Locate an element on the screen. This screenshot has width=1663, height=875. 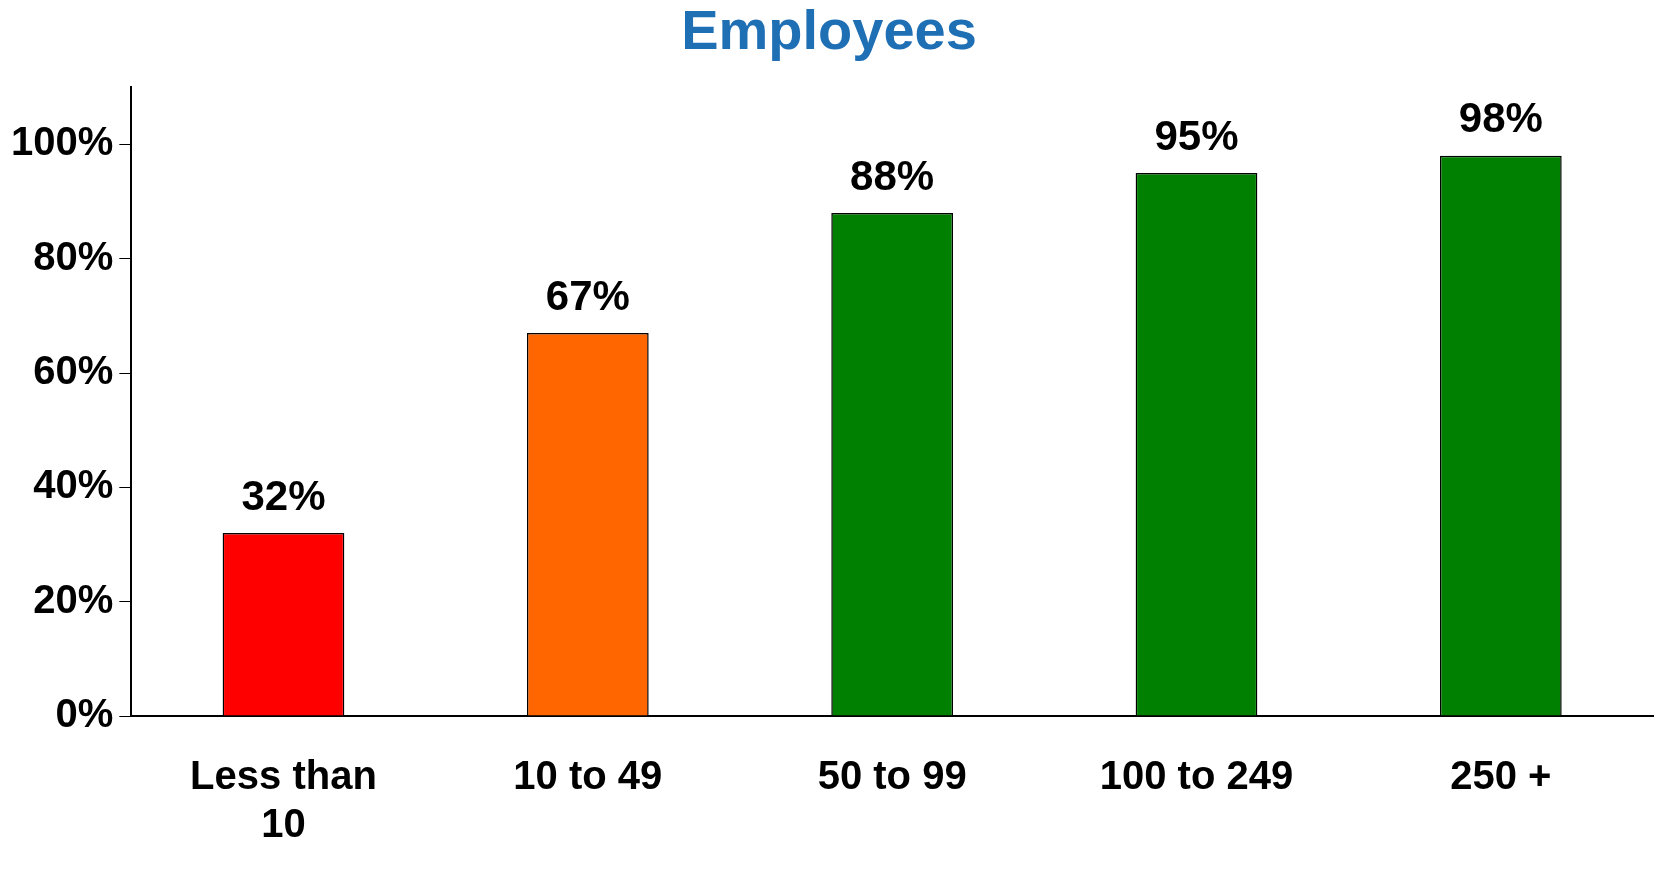
y-tick-label: 40% is located at coordinates (73, 484).